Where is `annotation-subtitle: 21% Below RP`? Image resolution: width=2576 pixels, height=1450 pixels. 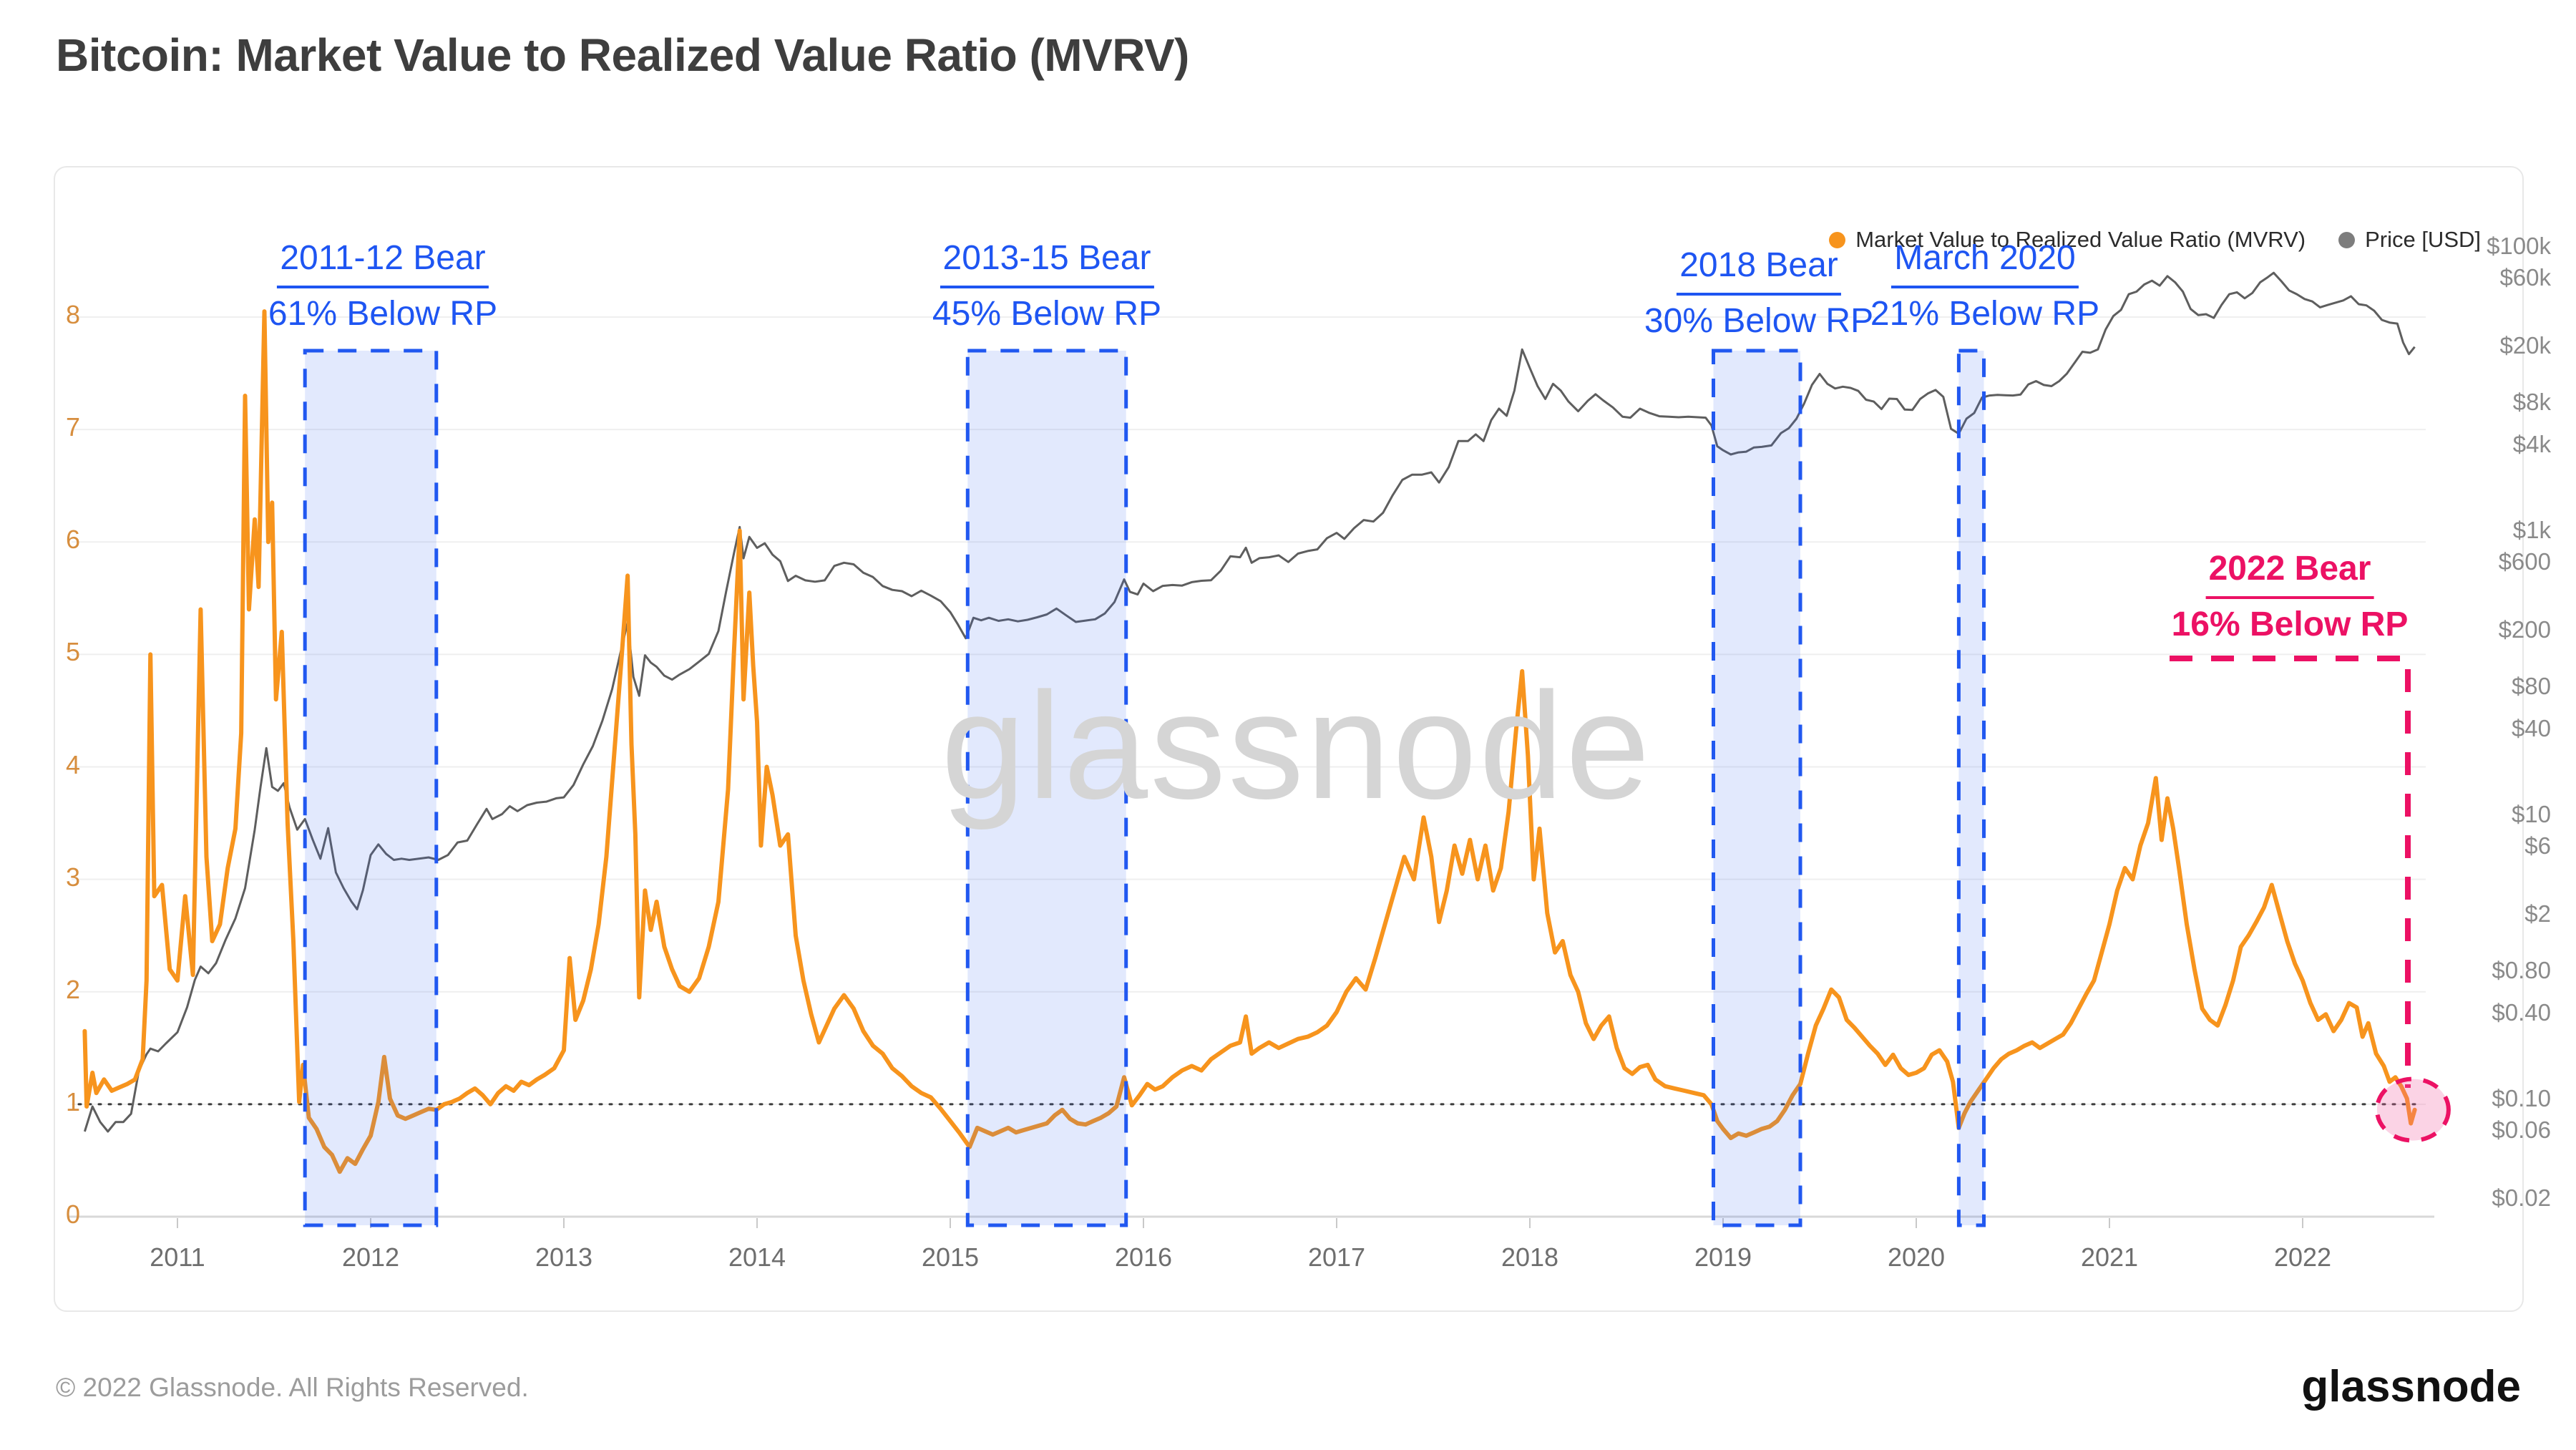
annotation-subtitle: 21% Below RP is located at coordinates (1985, 314).